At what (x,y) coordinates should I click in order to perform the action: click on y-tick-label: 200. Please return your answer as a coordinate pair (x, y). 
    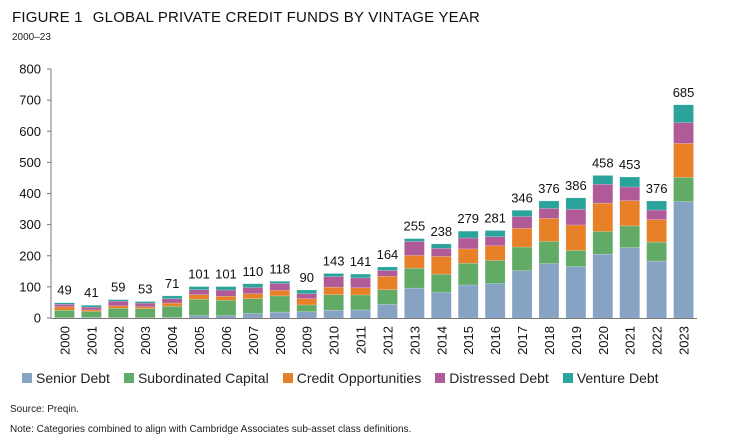
    Looking at the image, I should click on (30, 255).